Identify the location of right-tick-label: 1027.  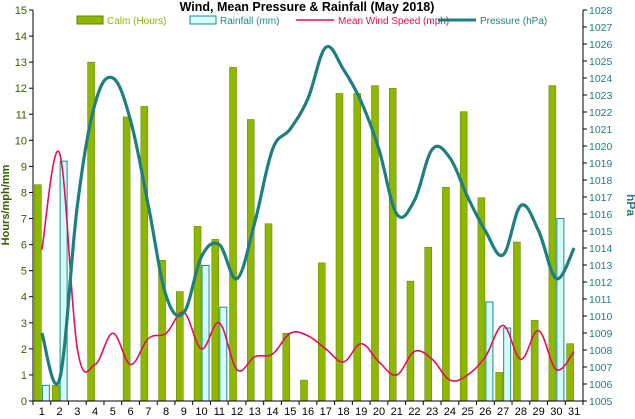
(601, 28).